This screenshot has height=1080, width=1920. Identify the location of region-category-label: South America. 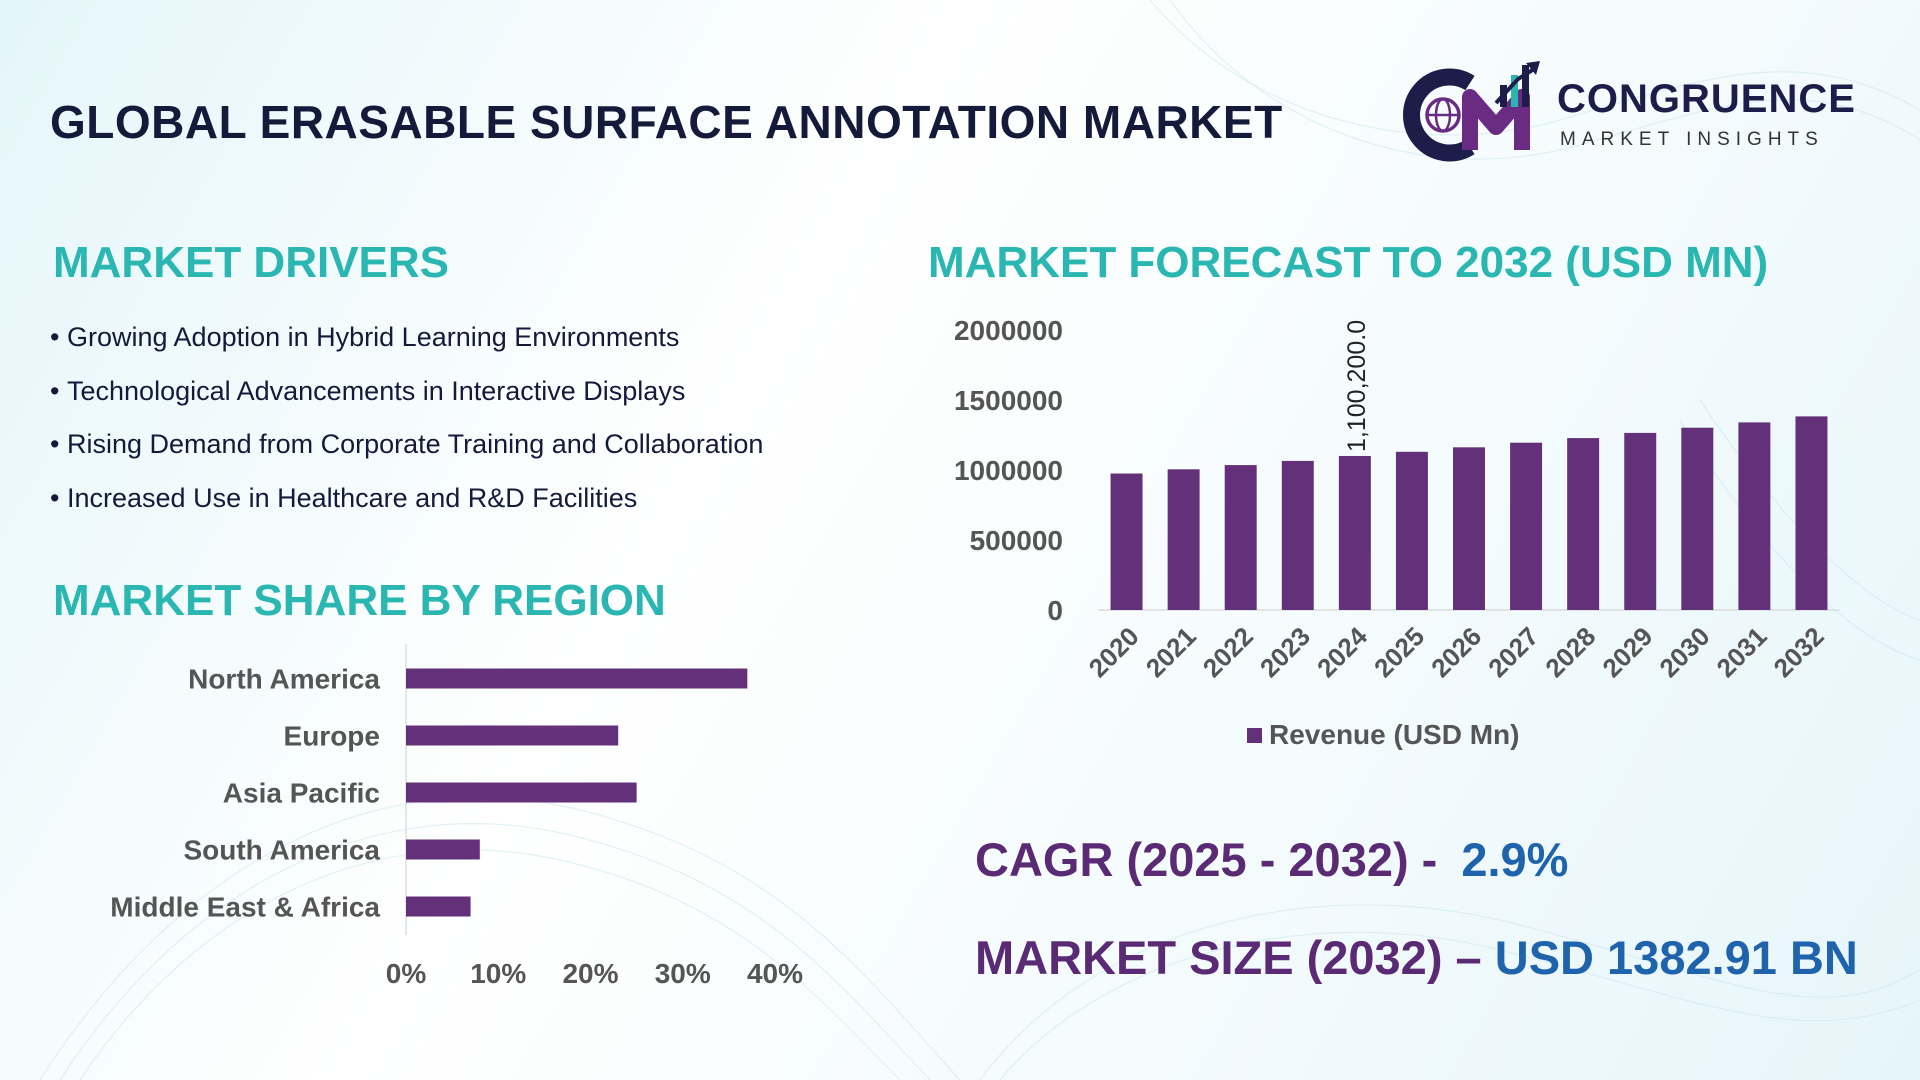
(281, 850).